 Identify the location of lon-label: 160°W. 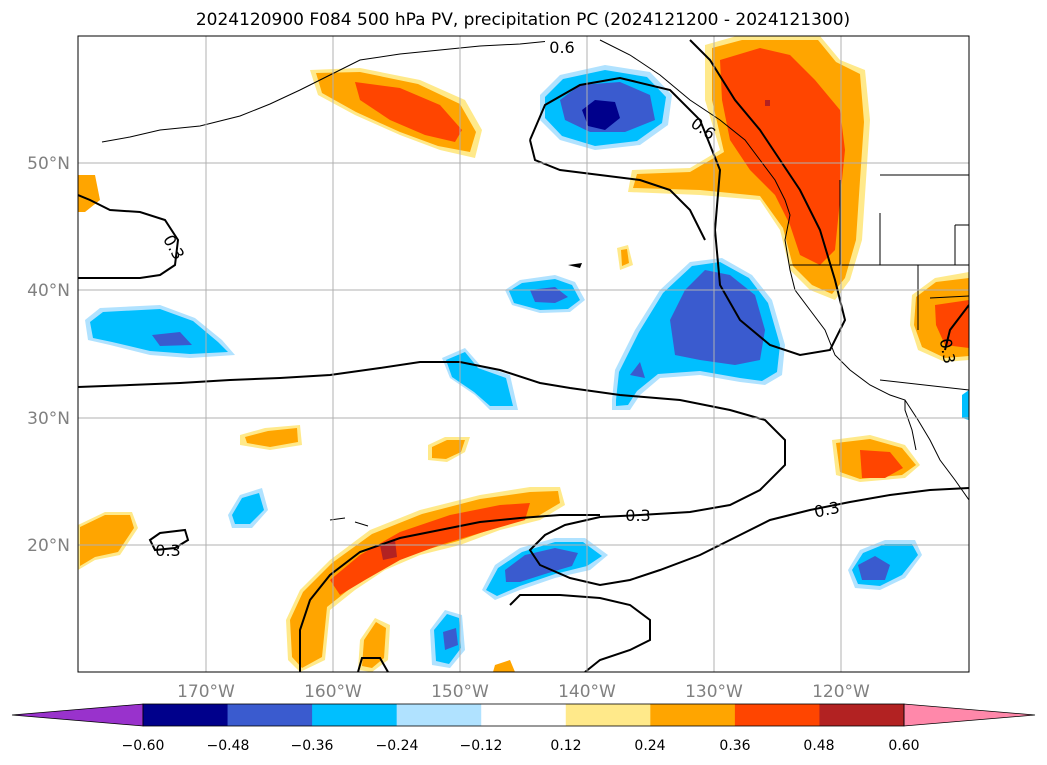
(333, 692).